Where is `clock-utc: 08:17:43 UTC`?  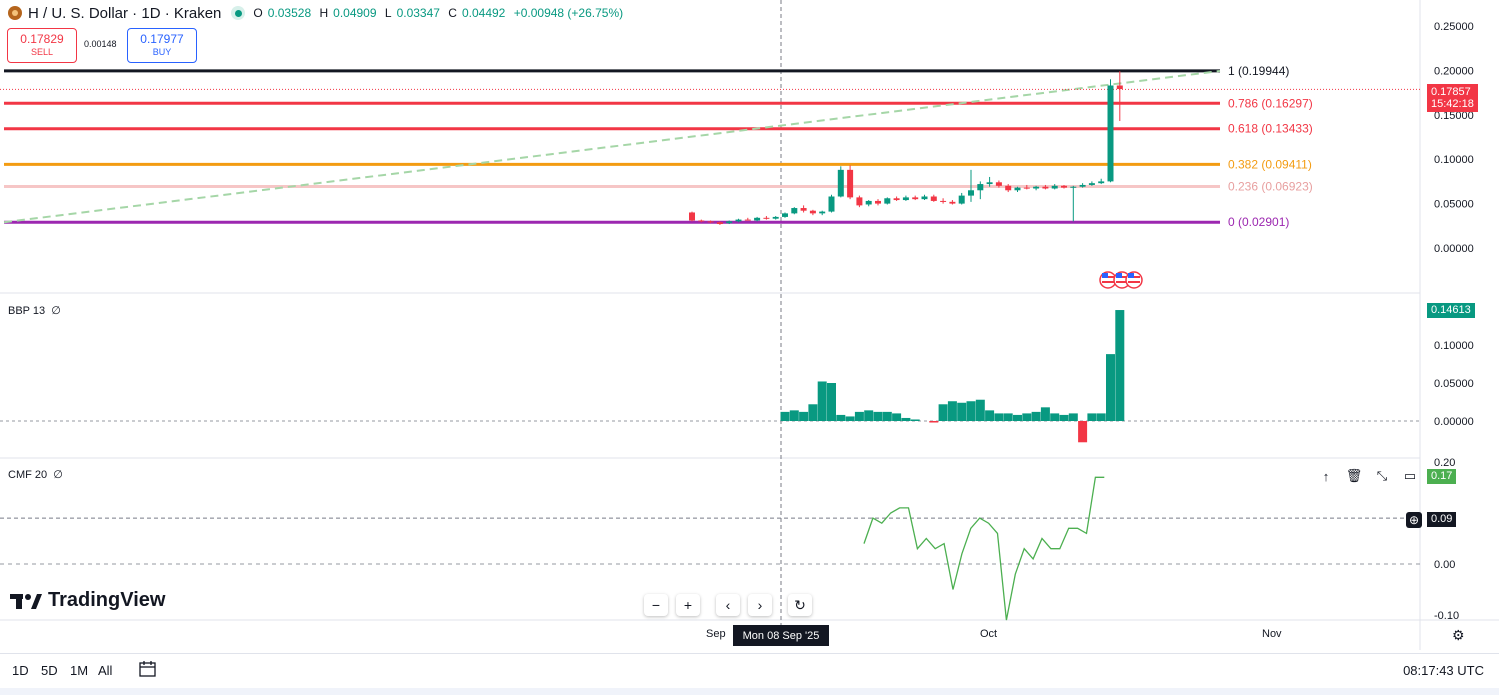 clock-utc: 08:17:43 UTC is located at coordinates (1443, 670).